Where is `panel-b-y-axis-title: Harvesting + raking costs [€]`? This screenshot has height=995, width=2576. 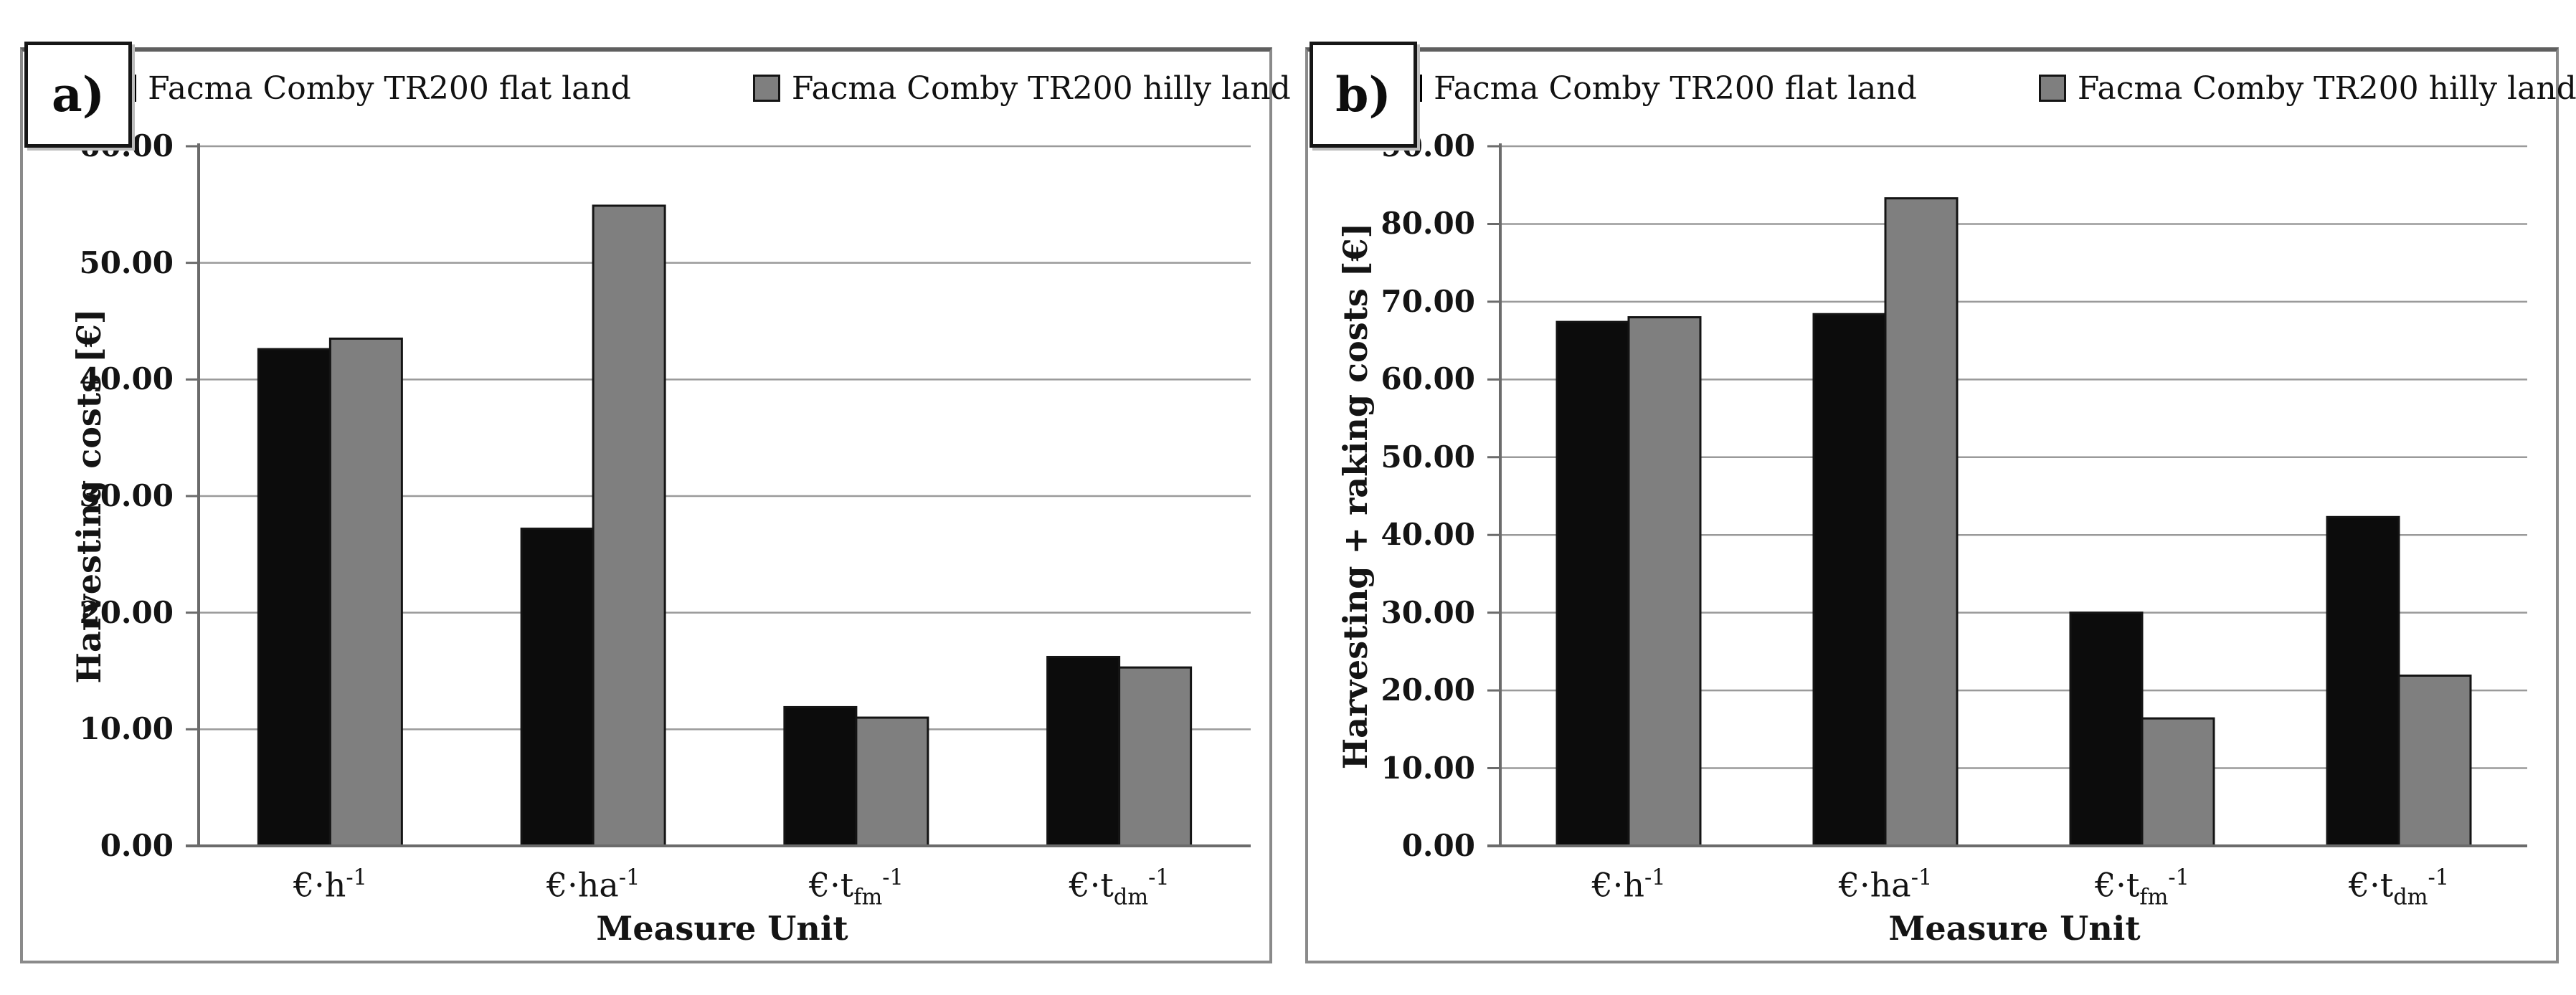 panel-b-y-axis-title: Harvesting + raking costs [€] is located at coordinates (1355, 496).